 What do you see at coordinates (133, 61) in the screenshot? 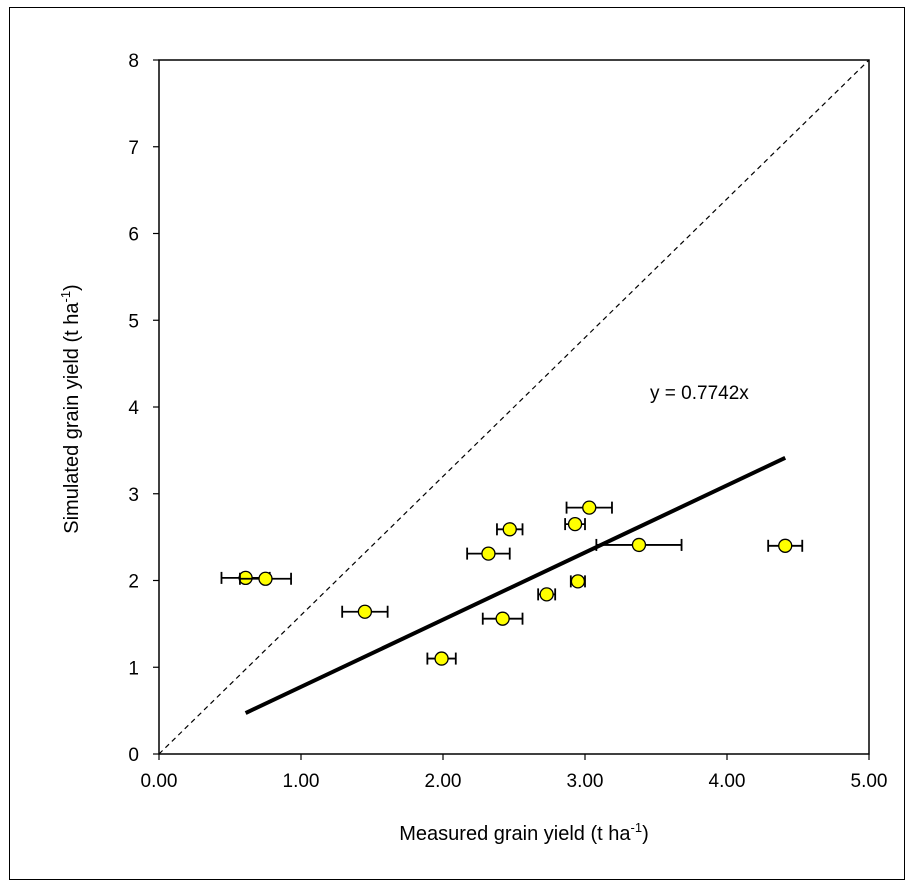
I see `y-tick-label: 8` at bounding box center [133, 61].